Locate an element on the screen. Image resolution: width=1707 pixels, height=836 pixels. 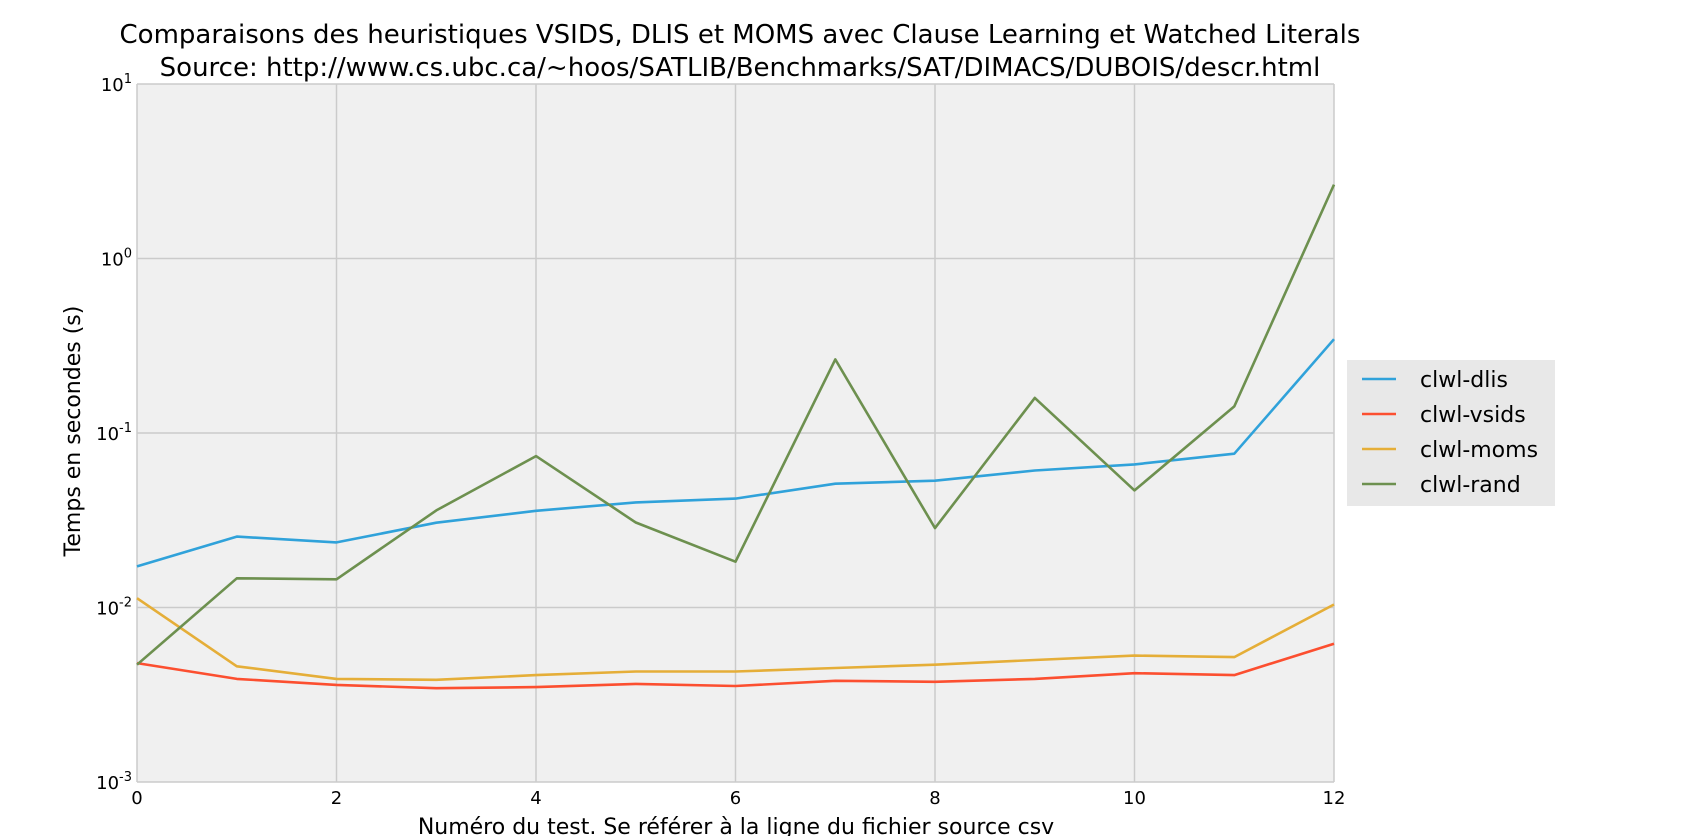
y-tick-label: 10⁻¹ is located at coordinates (114, 433).